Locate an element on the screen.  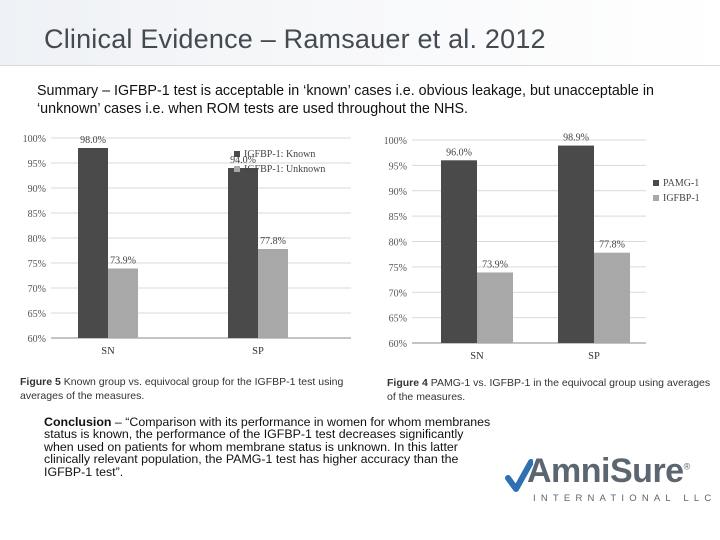
amnisure-subtitle: INTERNATIONAL LLC is located at coordinates (625, 498).